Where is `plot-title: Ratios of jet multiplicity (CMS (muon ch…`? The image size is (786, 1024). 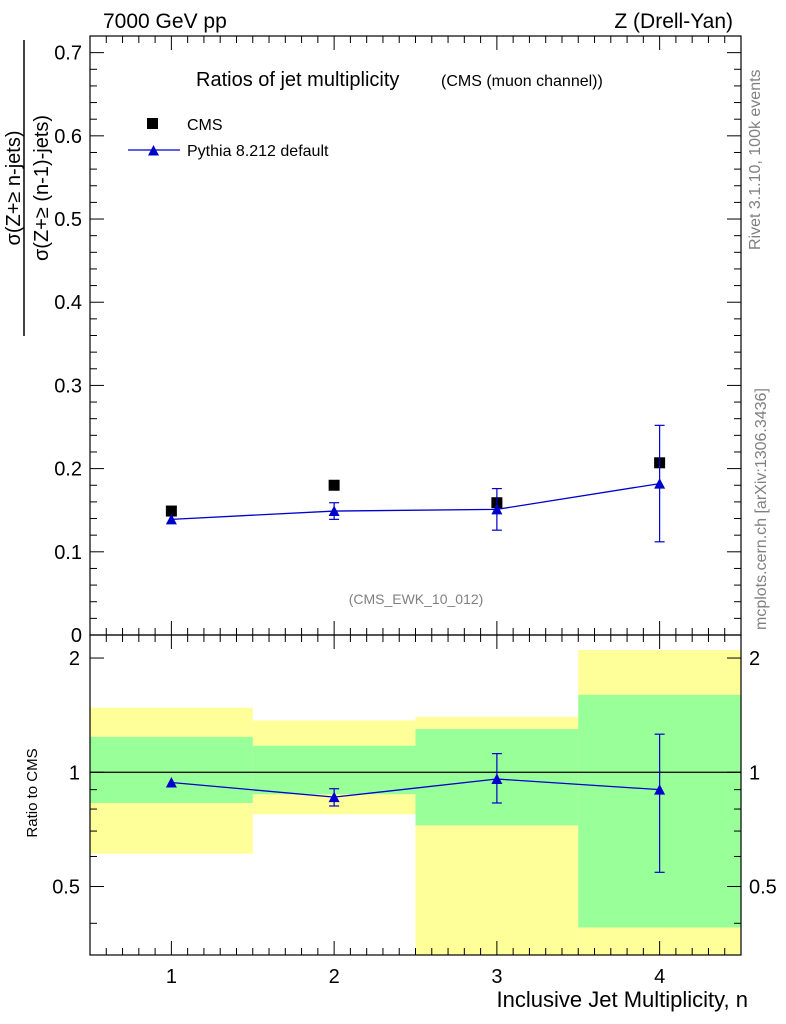
plot-title: Ratios of jet multiplicity (CMS (muon ch… is located at coordinates (399, 80).